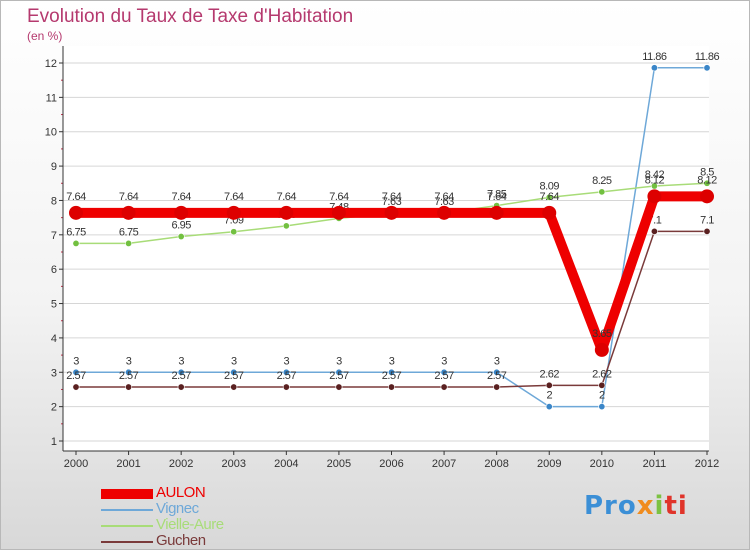 Image resolution: width=750 pixels, height=551 pixels. I want to click on chart-title: Evolution du Taux de Taxe d'Habitation, so click(190, 16).